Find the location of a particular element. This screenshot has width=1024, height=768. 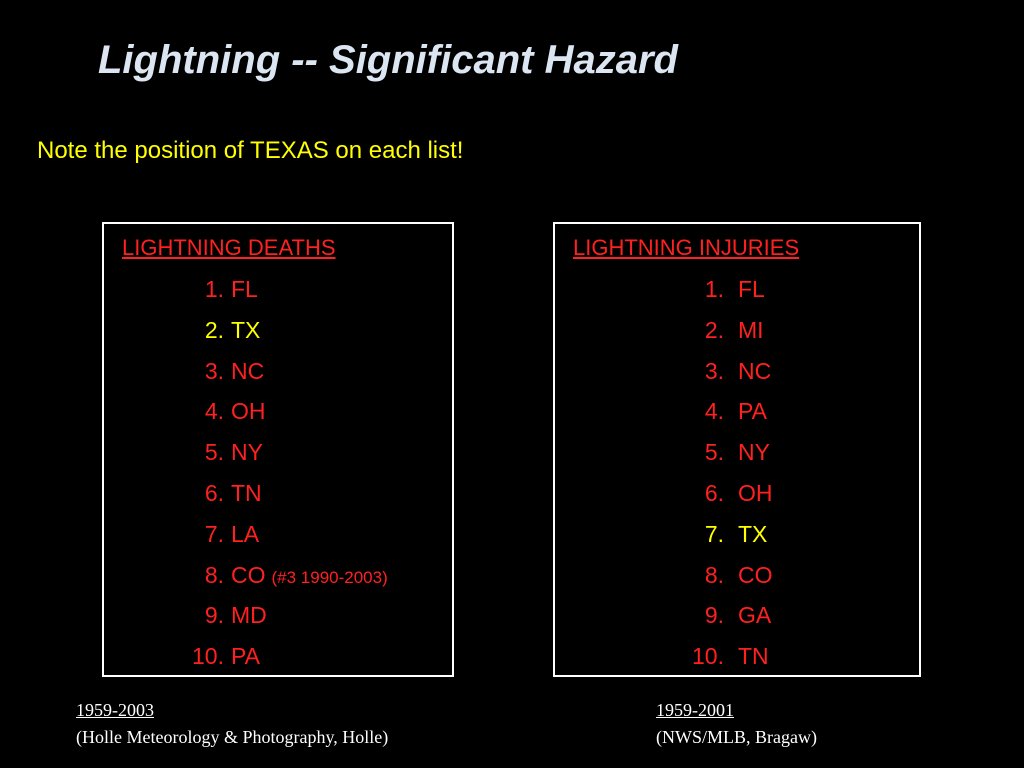

rank-state: CO (#3 1990-2003) is located at coordinates (309, 576).